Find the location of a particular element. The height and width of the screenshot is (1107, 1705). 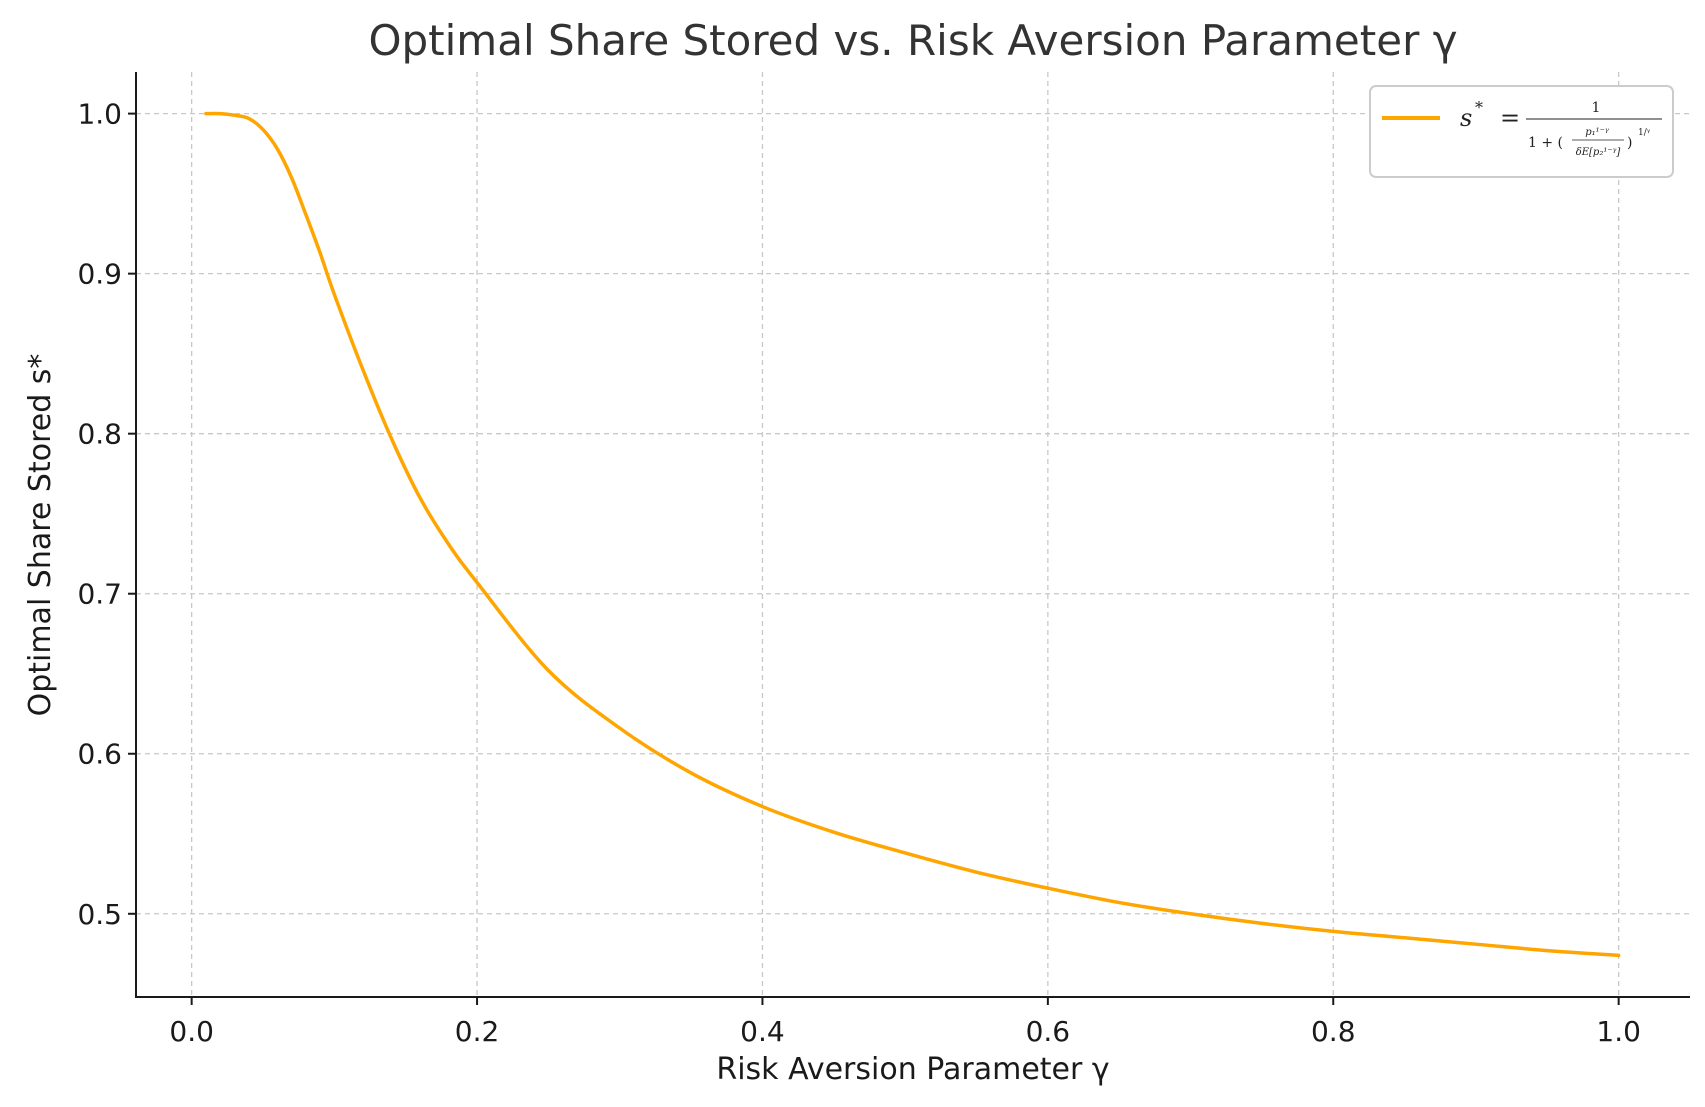

x-tick-label: 0.6 is located at coordinates (1048, 1031).